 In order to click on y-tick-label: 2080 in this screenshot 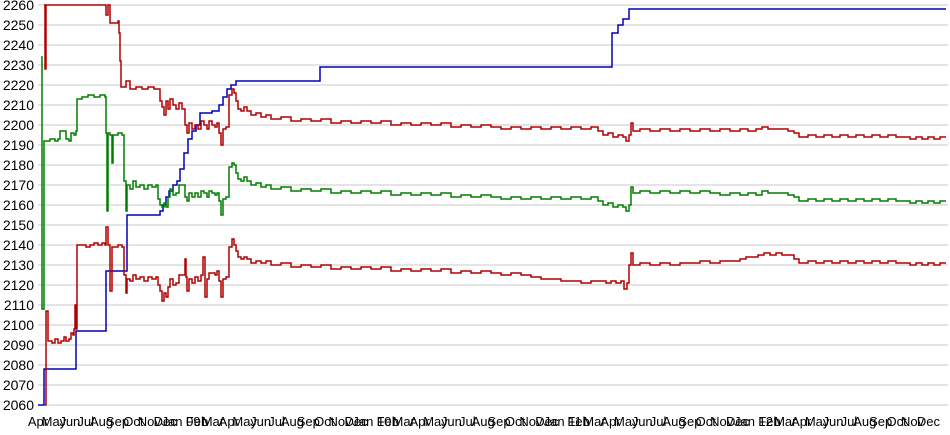, I will do `click(18, 365)`.